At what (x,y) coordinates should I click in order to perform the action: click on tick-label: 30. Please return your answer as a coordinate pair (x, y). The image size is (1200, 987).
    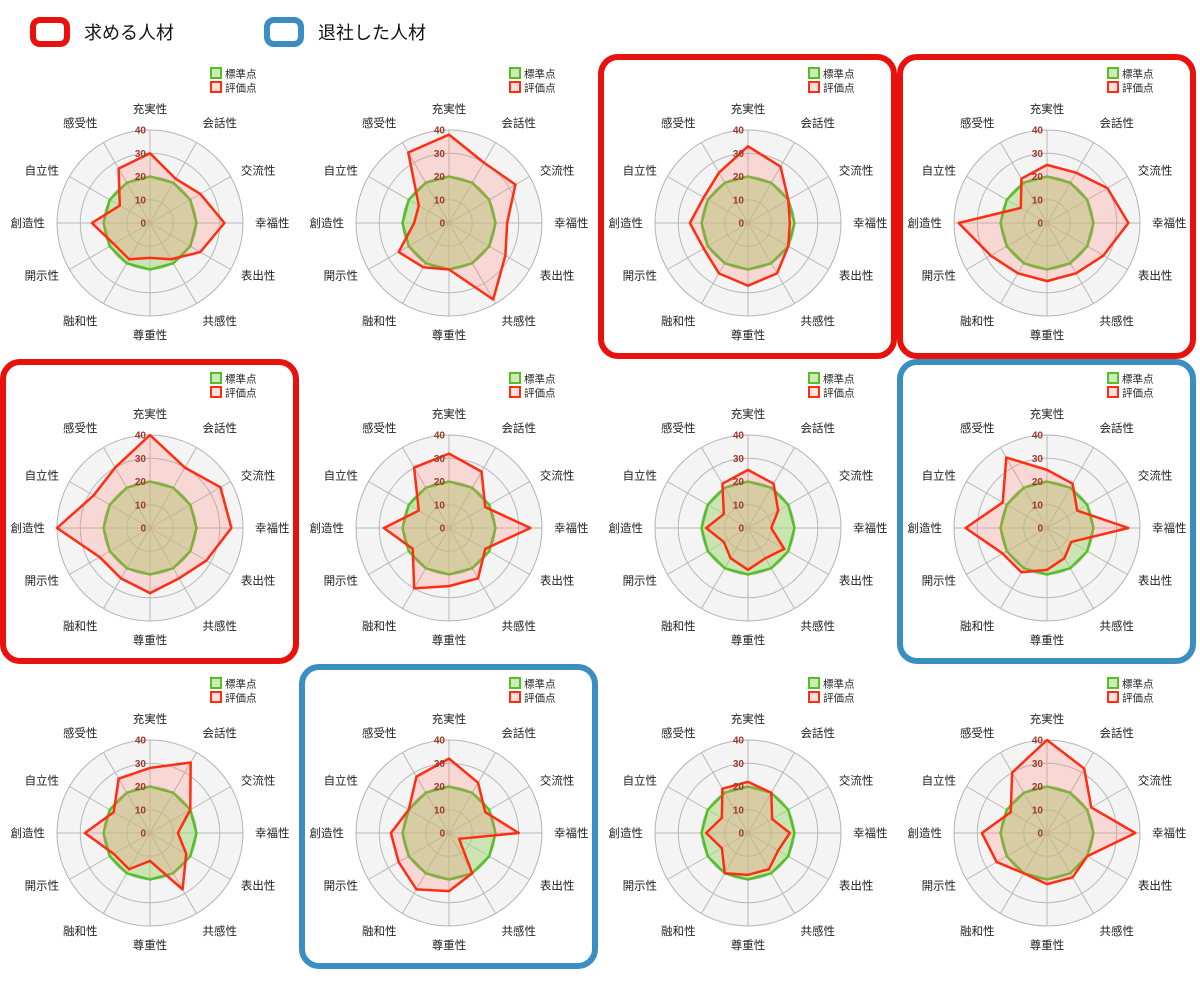
    Looking at the image, I should click on (1038, 459).